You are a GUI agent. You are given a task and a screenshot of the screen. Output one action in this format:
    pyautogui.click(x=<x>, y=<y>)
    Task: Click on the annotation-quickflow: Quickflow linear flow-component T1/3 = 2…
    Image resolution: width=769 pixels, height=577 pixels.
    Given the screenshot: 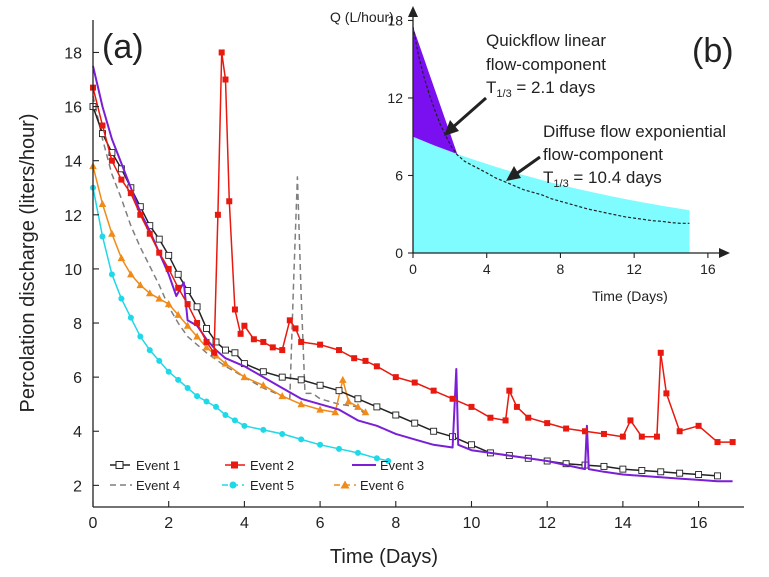 What is the action you would take?
    pyautogui.click(x=525, y=83)
    